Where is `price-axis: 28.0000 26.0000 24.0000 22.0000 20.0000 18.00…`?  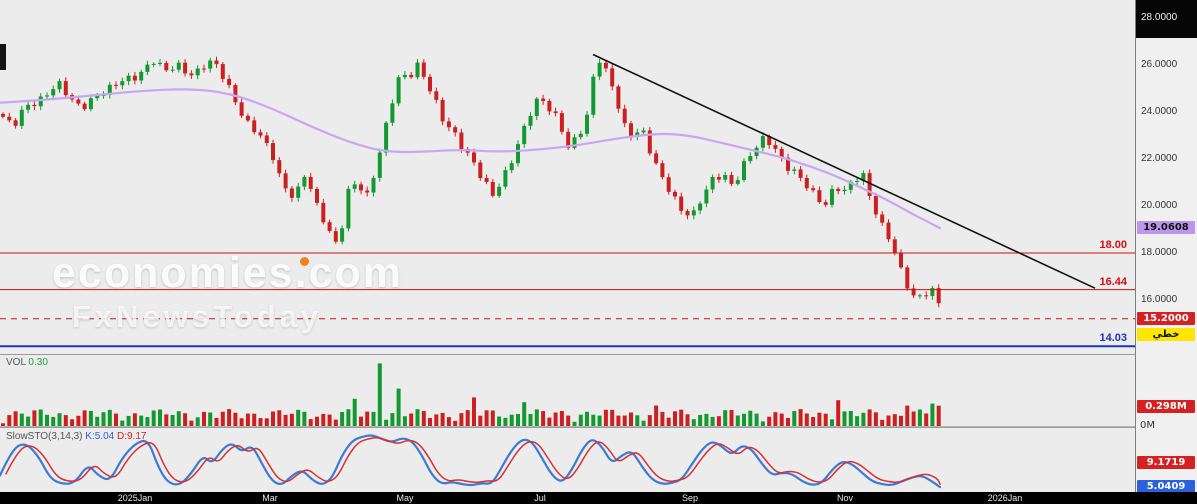 price-axis: 28.0000 26.0000 24.0000 22.0000 20.0000 18.00… is located at coordinates (1166, 247).